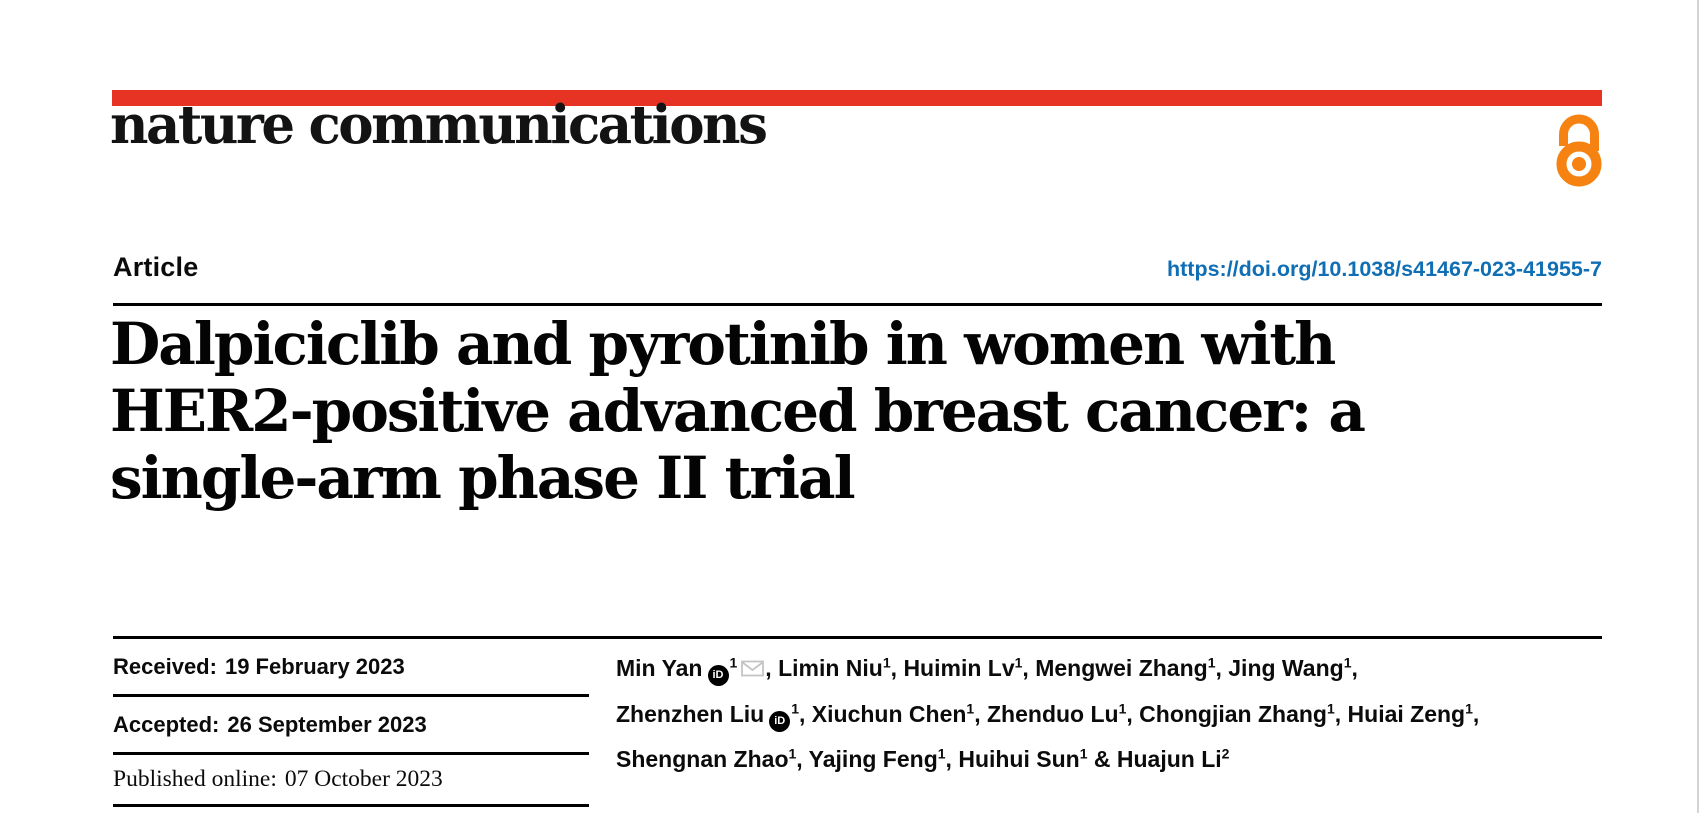 Image resolution: width=1701 pixels, height=813 pixels. I want to click on author-name: Zhenzhen Liu, so click(690, 714).